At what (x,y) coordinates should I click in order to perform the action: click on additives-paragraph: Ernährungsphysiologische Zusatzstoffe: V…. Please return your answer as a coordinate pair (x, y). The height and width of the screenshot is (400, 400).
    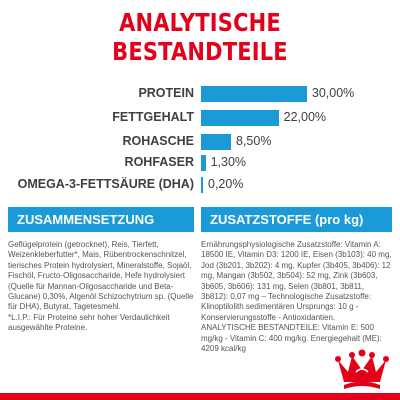
    Looking at the image, I should click on (296, 281).